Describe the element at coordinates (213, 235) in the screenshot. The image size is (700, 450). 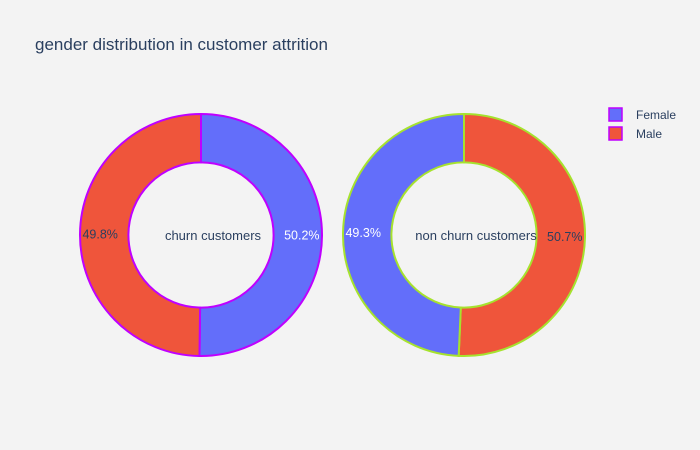
I see `center-label-churn: churn customers` at that location.